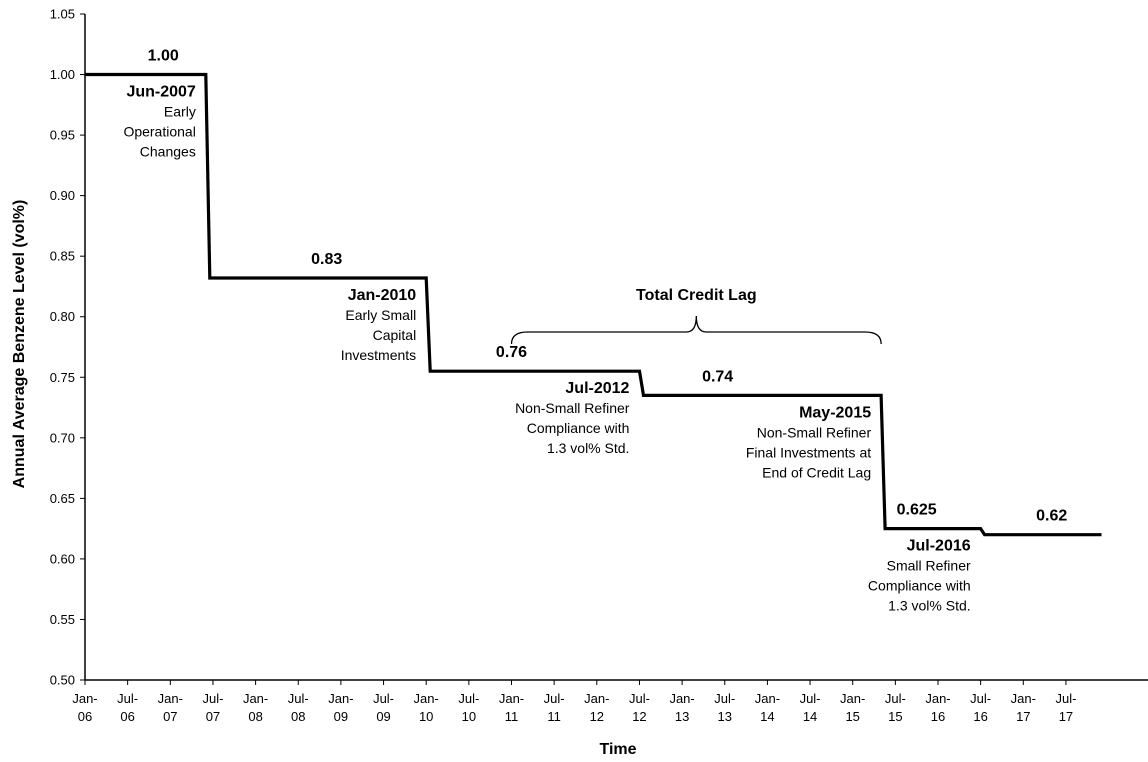 The width and height of the screenshot is (1148, 762). What do you see at coordinates (380, 315) in the screenshot?
I see `annotation-text: Early Small` at bounding box center [380, 315].